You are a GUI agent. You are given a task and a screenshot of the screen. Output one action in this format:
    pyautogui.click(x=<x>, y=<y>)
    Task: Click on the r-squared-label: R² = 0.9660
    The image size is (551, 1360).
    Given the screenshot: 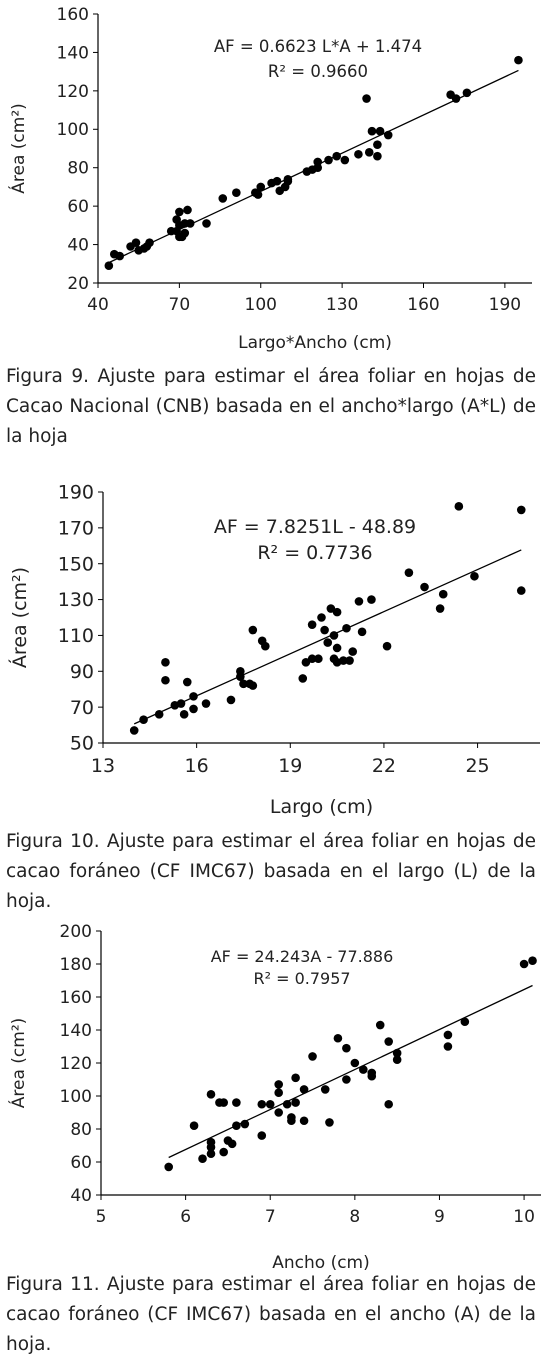 What is the action you would take?
    pyautogui.click(x=318, y=71)
    